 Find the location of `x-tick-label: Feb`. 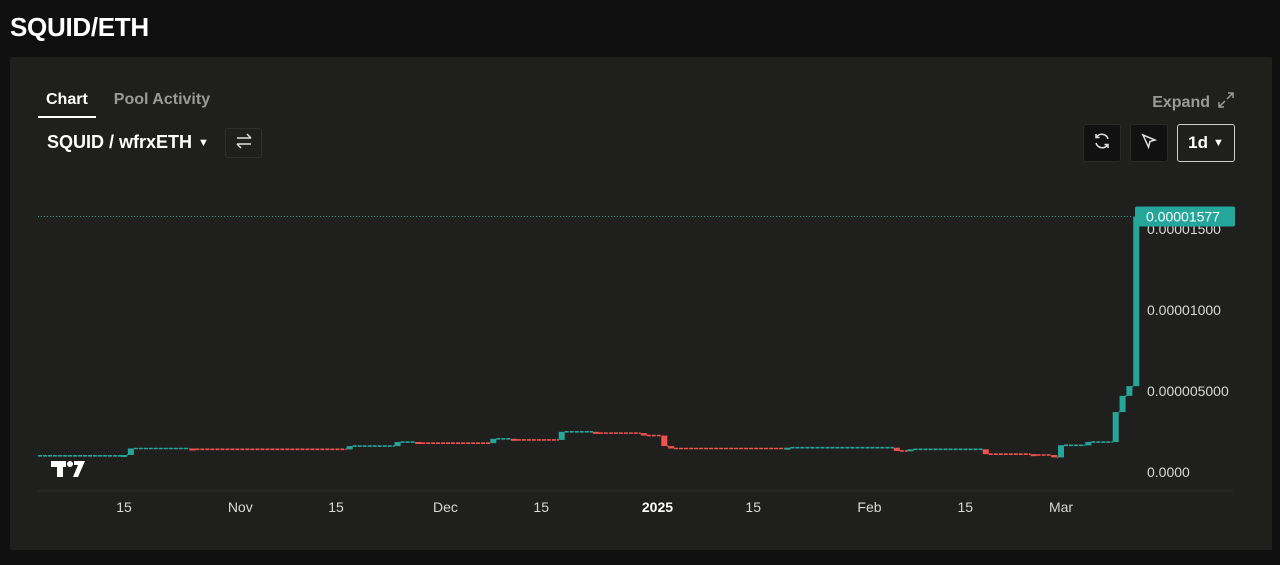

x-tick-label: Feb is located at coordinates (869, 507).